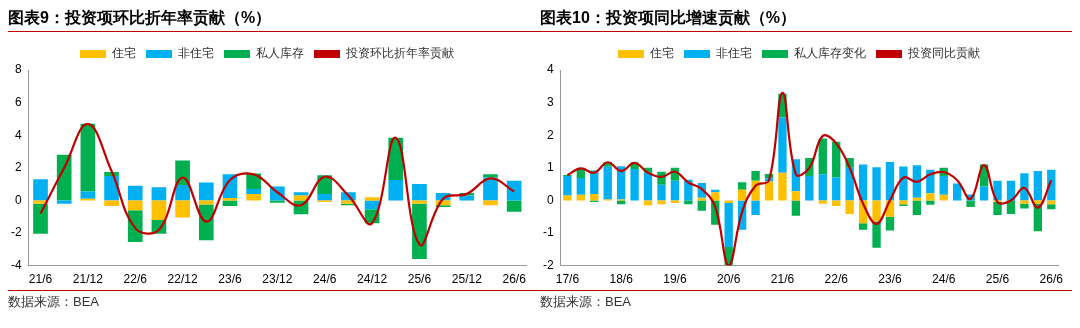 This screenshot has width=1080, height=328. What do you see at coordinates (550, 167) in the screenshot?
I see `y-tick-label: 1` at bounding box center [550, 167].